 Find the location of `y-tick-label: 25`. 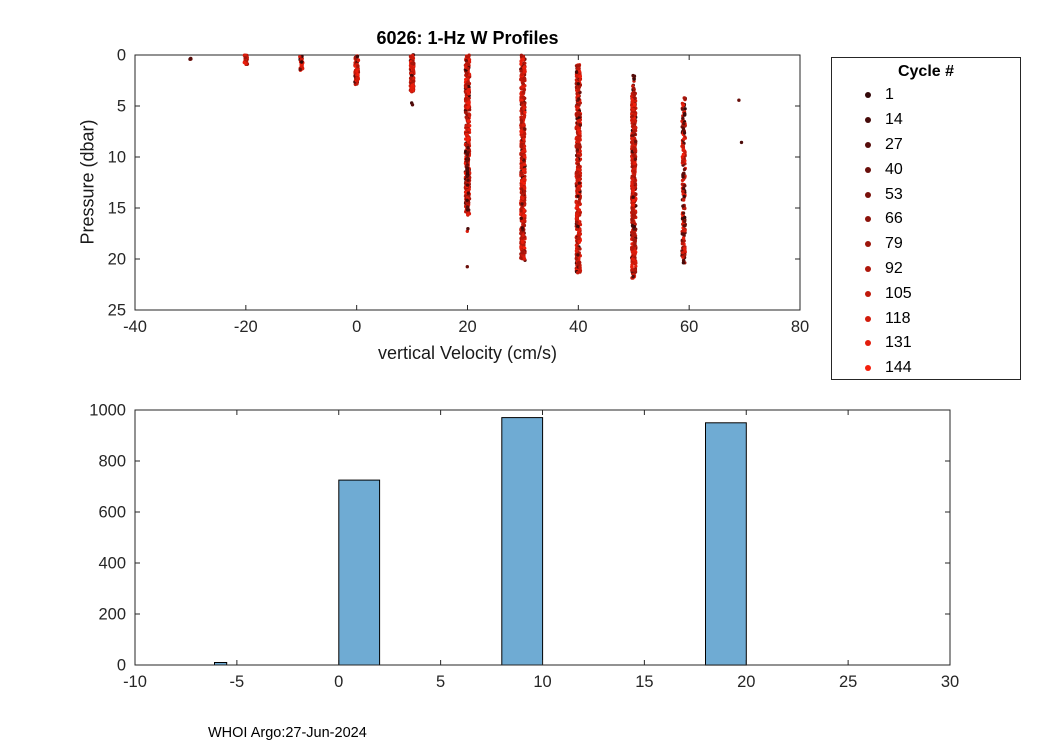

y-tick-label: 25 is located at coordinates (117, 311).